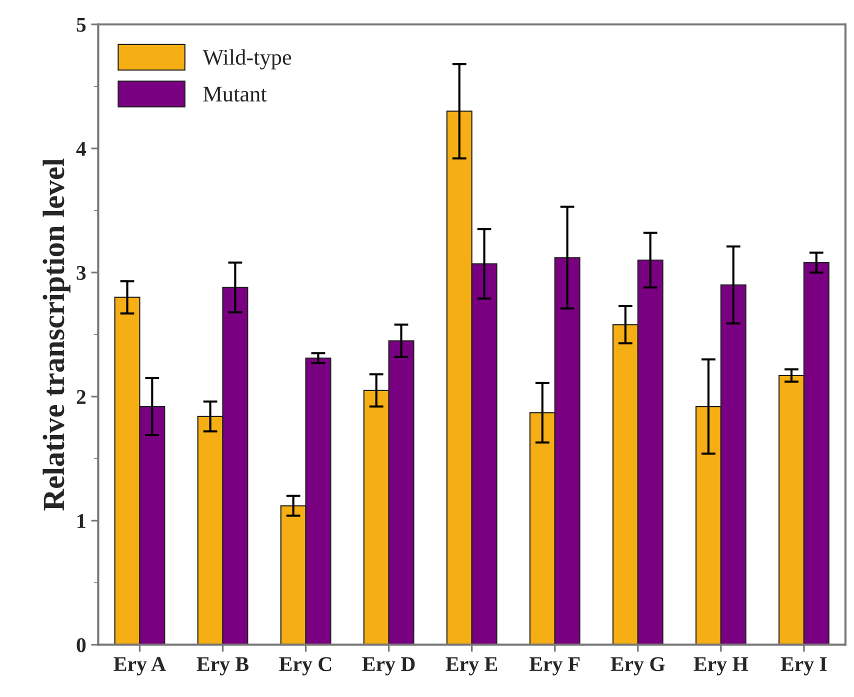 This screenshot has width=854, height=697. I want to click on x-tick-label: Ery A, so click(140, 666).